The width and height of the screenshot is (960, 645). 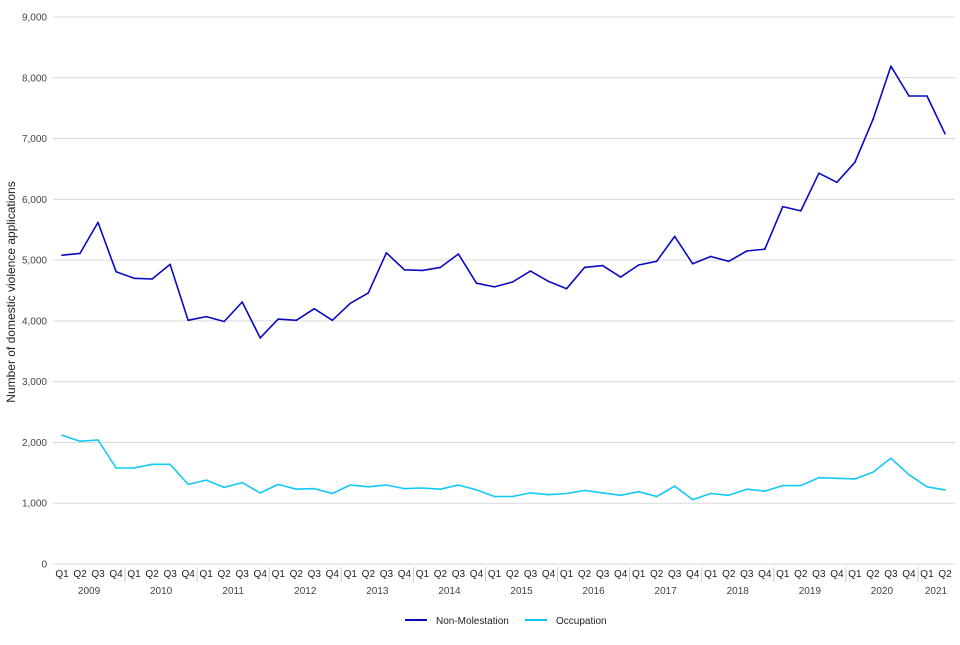 I want to click on year-label: 2016, so click(x=593, y=591).